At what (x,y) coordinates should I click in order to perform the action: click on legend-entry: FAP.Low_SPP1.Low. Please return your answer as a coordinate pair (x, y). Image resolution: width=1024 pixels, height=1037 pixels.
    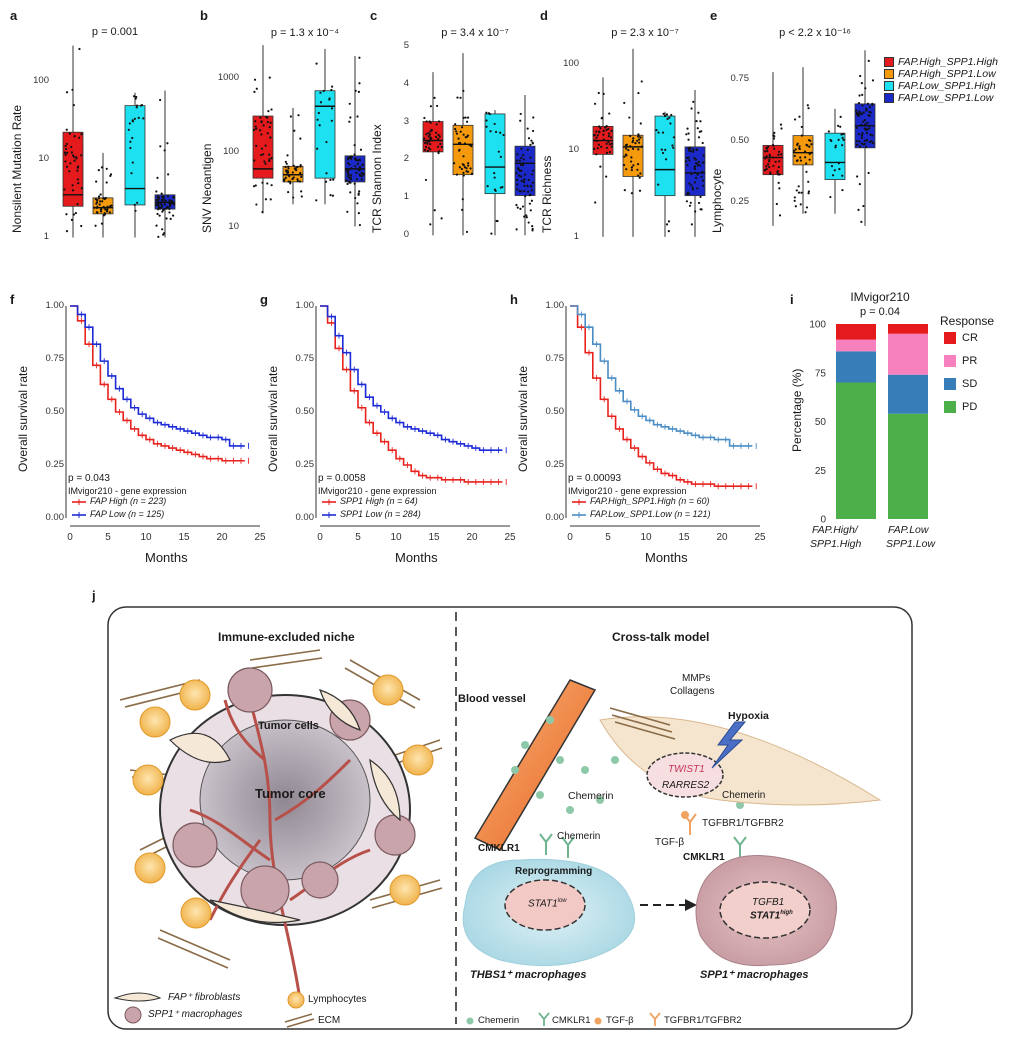
    Looking at the image, I should click on (938, 98).